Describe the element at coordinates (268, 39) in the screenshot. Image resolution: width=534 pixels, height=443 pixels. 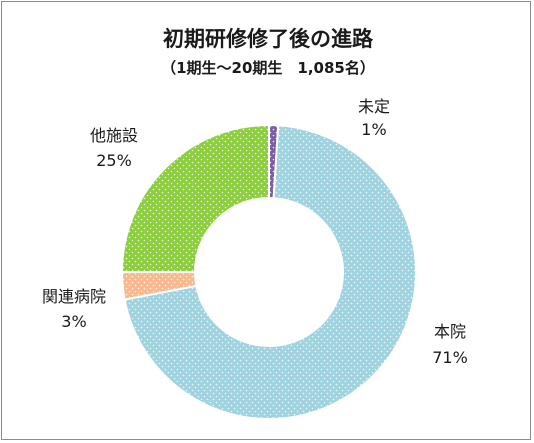
I see `chart-title: 初期研修修了後の進路` at that location.